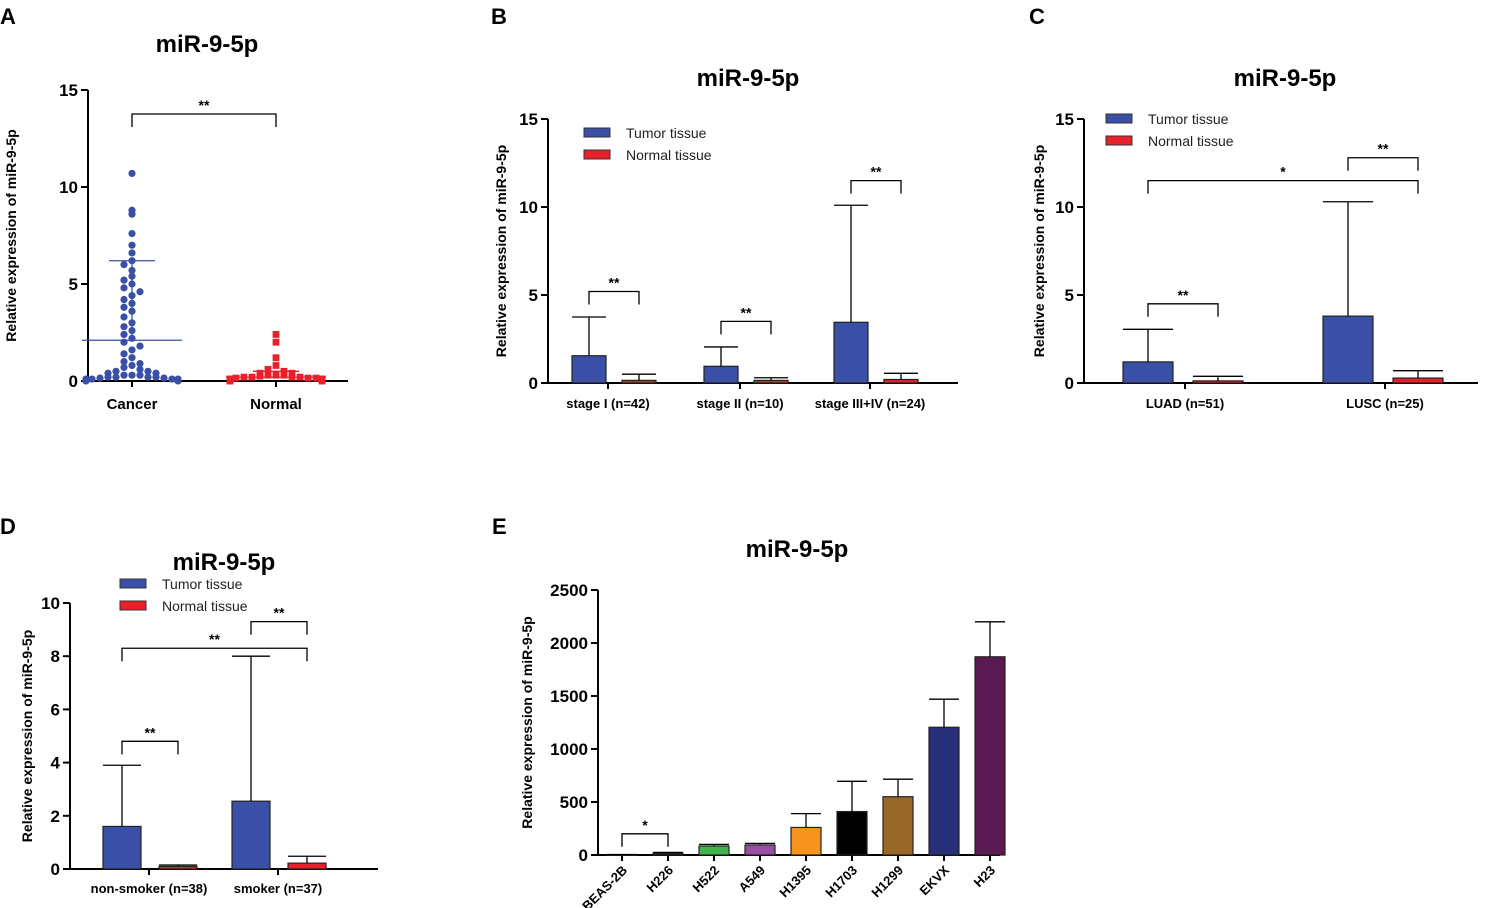  I want to click on x-category-label: LUSC (n=25), so click(1385, 403).